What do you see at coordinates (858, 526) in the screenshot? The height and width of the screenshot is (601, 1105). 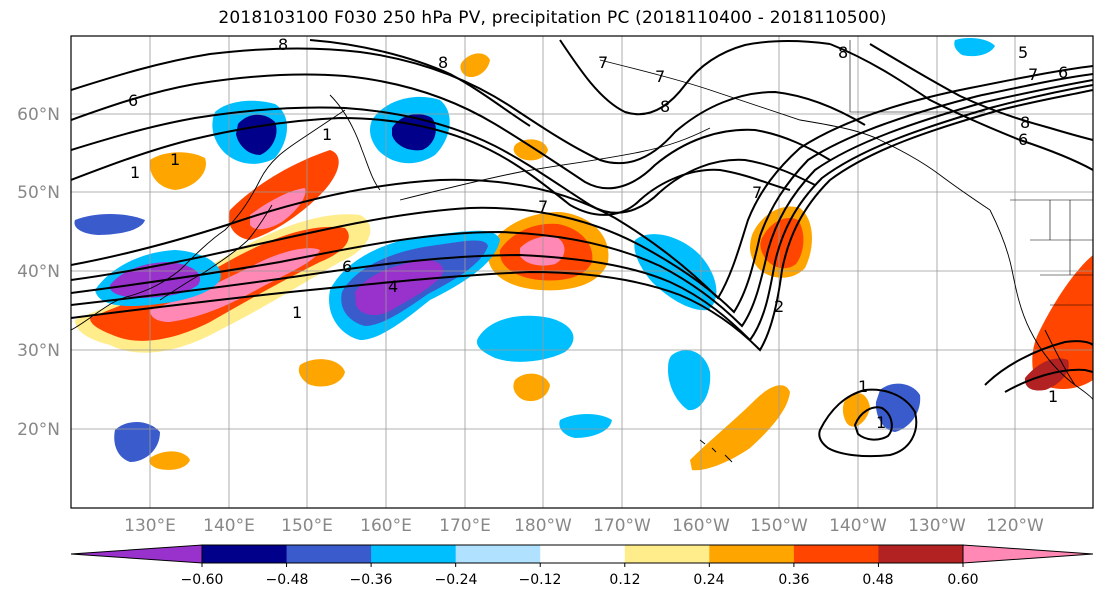 I see `lon-label: 140°W` at bounding box center [858, 526].